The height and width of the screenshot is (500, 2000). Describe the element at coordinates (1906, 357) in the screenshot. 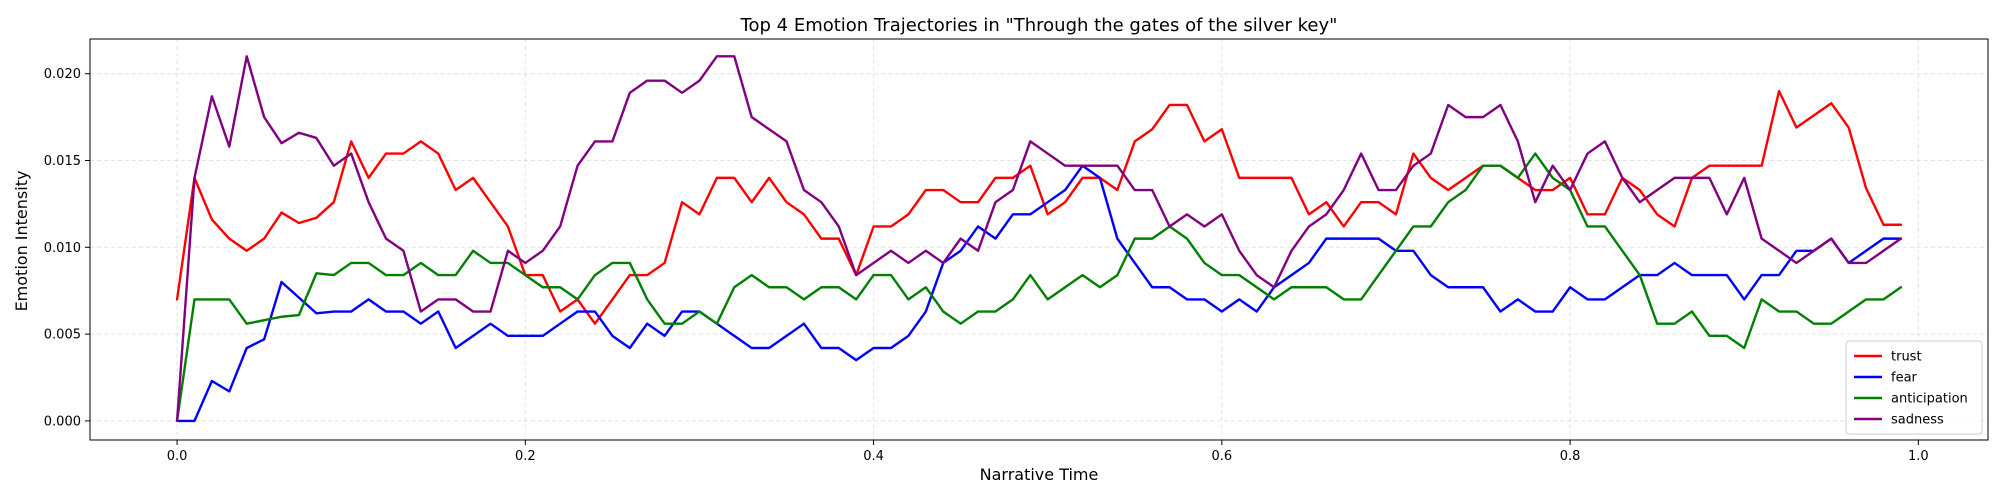

I see `legend-label-trust: trust` at that location.